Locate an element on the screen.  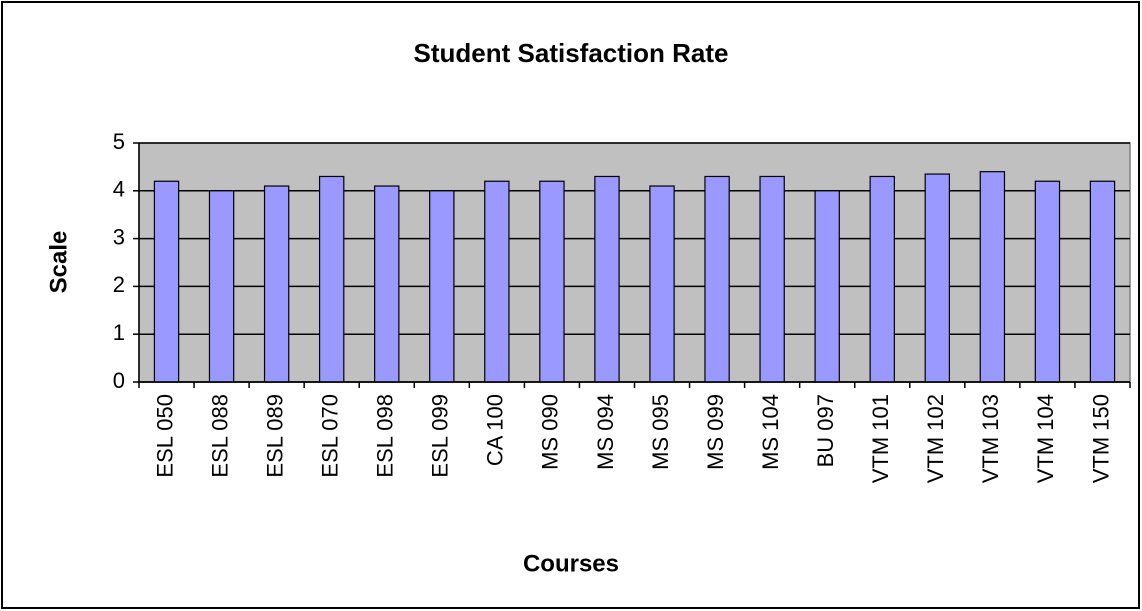
x-tick-label: MS 090 is located at coordinates (550, 432).